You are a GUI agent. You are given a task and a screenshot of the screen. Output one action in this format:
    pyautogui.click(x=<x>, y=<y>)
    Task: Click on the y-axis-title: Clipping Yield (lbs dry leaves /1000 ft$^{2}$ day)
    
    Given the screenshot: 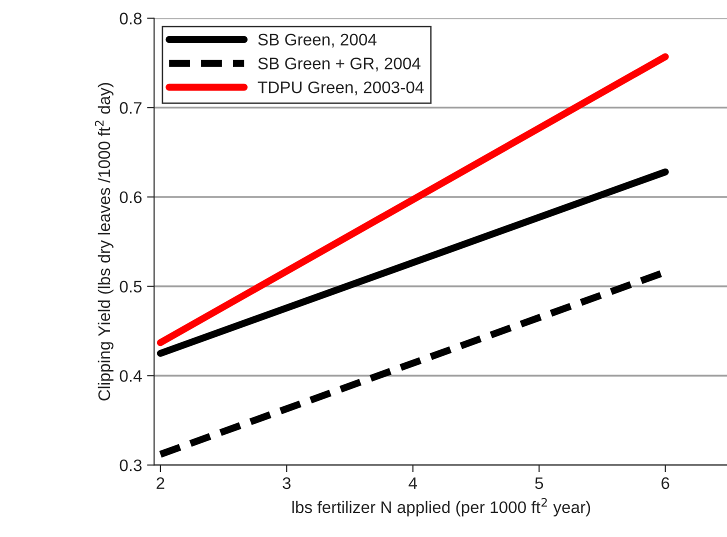 What is the action you would take?
    pyautogui.click(x=104, y=241)
    